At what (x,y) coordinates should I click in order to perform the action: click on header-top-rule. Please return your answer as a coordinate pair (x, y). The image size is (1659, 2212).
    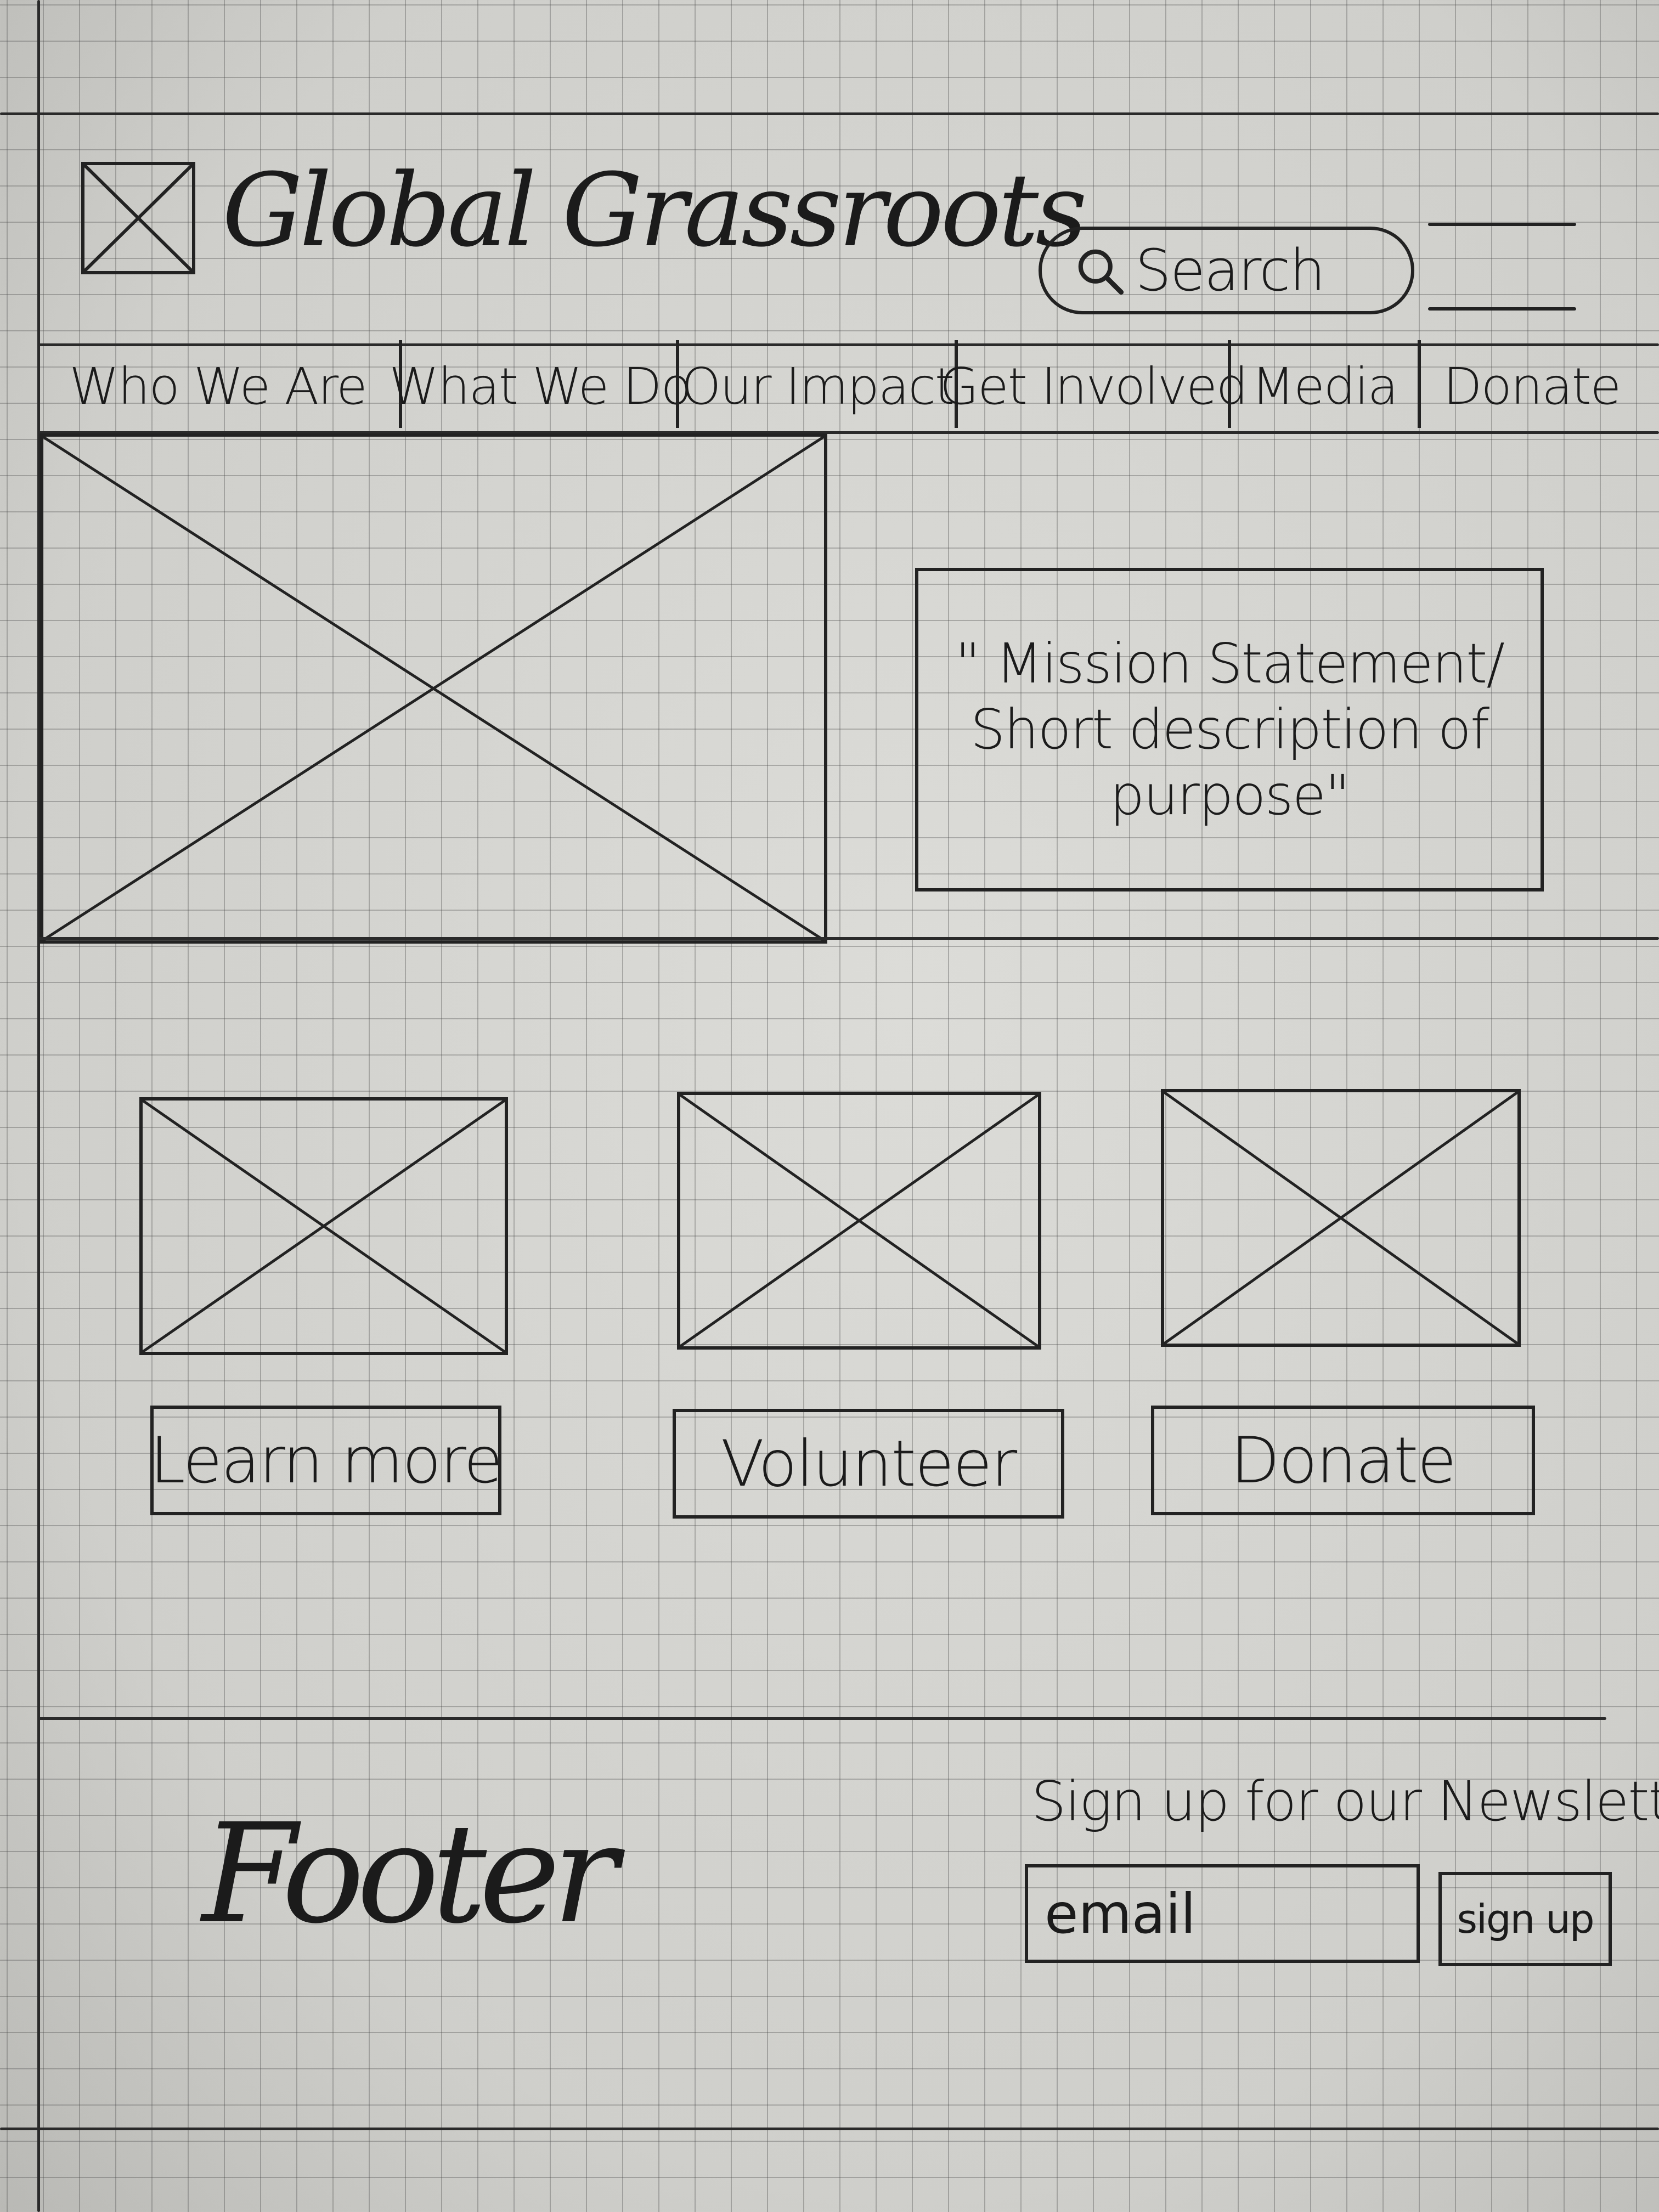
    Looking at the image, I should click on (830, 113).